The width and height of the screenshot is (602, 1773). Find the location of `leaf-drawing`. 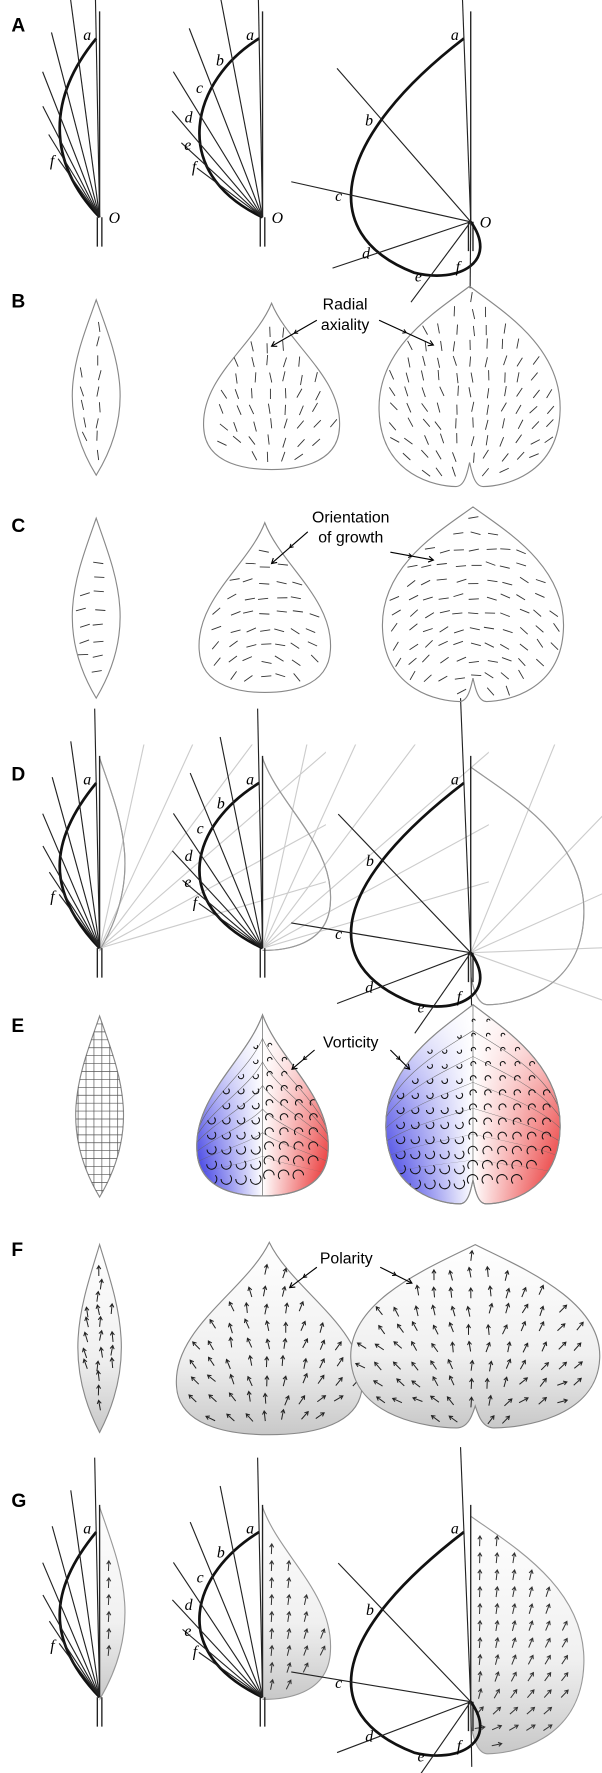

leaf-drawing is located at coordinates (469, 386).